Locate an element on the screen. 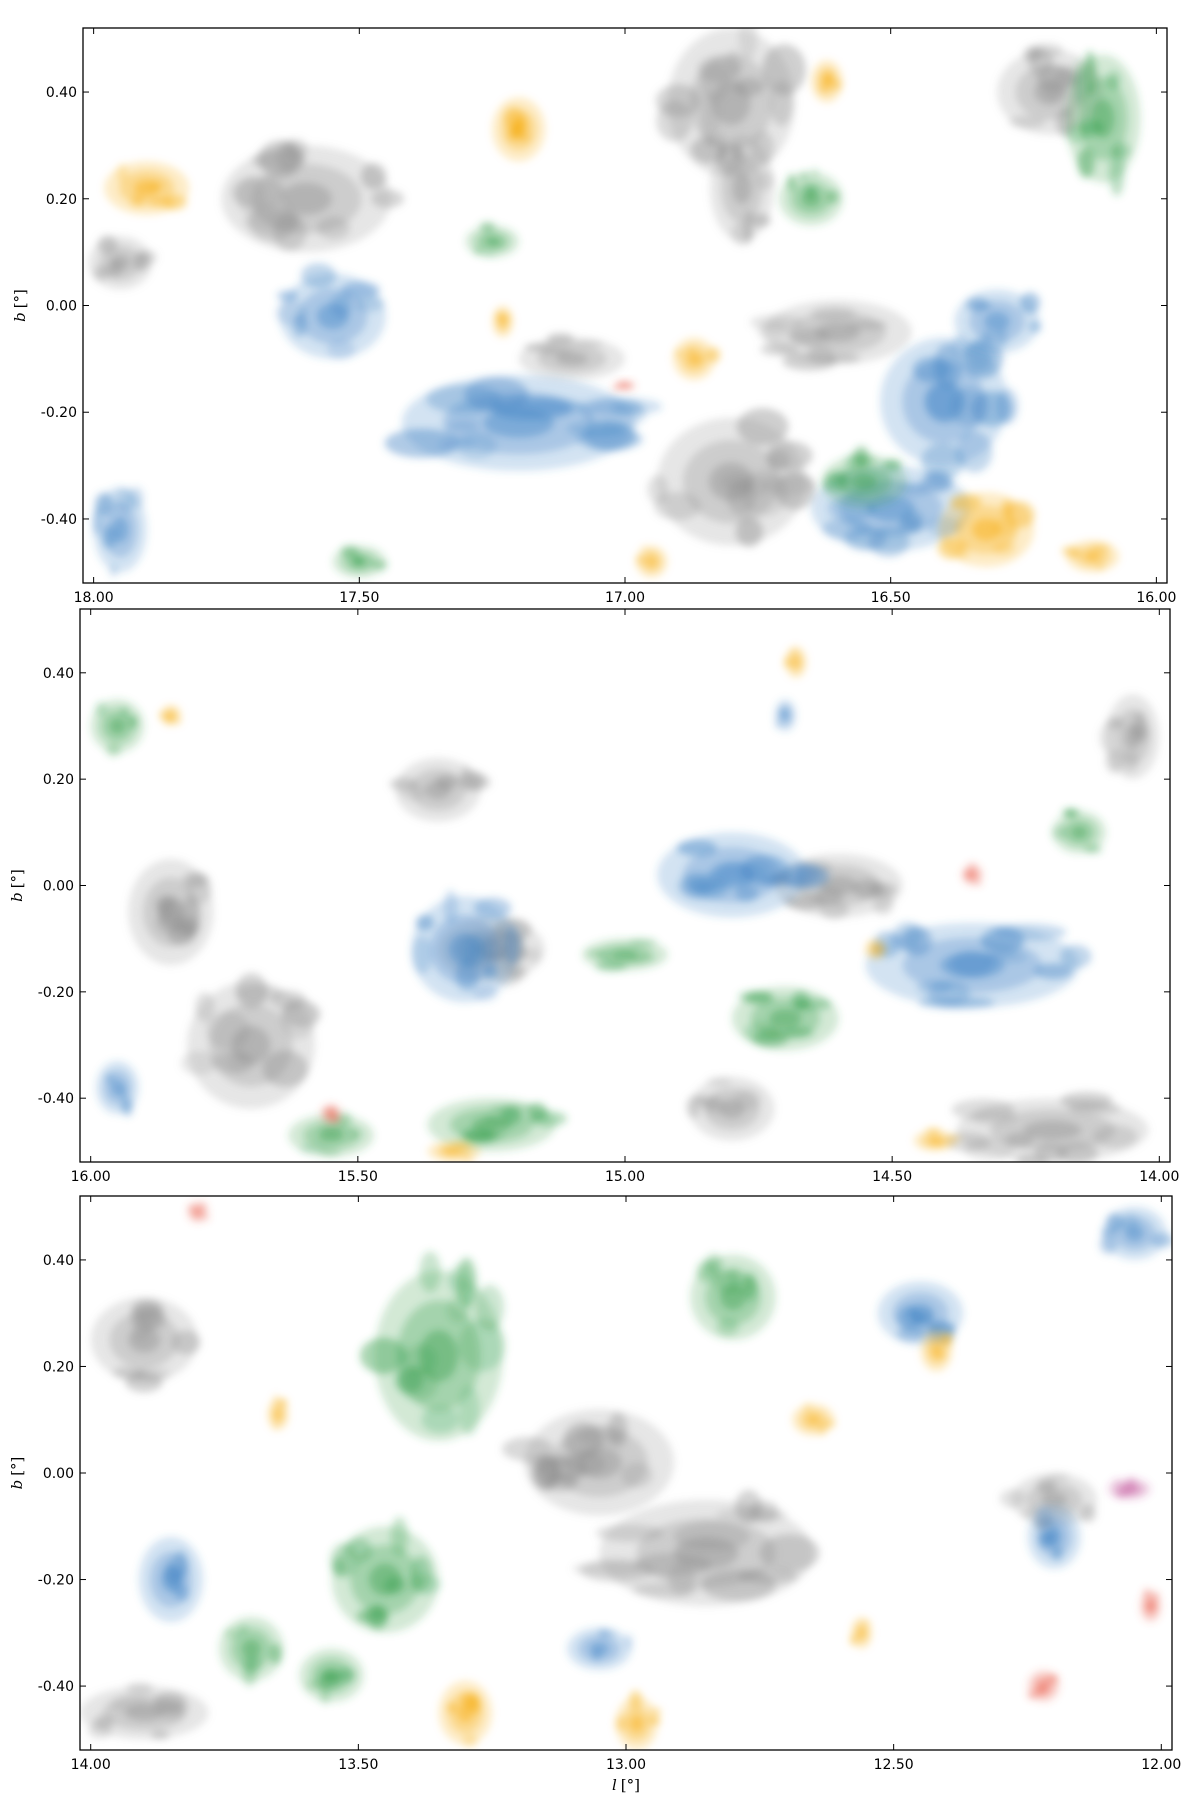  x-axis-label: l [°] is located at coordinates (626, 1785).